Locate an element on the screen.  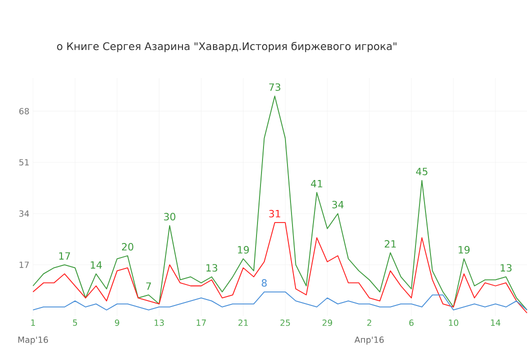
x-tick-label: 6 is located at coordinates (411, 323).